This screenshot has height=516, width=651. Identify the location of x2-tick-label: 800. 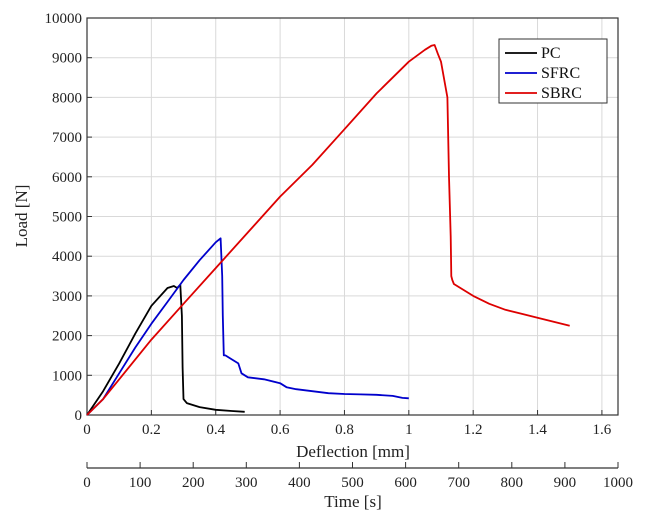
(512, 483).